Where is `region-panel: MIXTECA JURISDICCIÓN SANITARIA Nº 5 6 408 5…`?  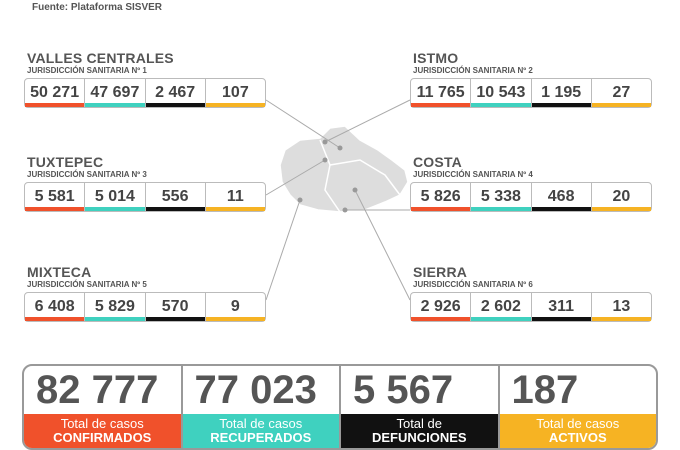 region-panel: MIXTECA JURISDICCIÓN SANITARIA Nº 5 6 408 5… is located at coordinates (145, 293).